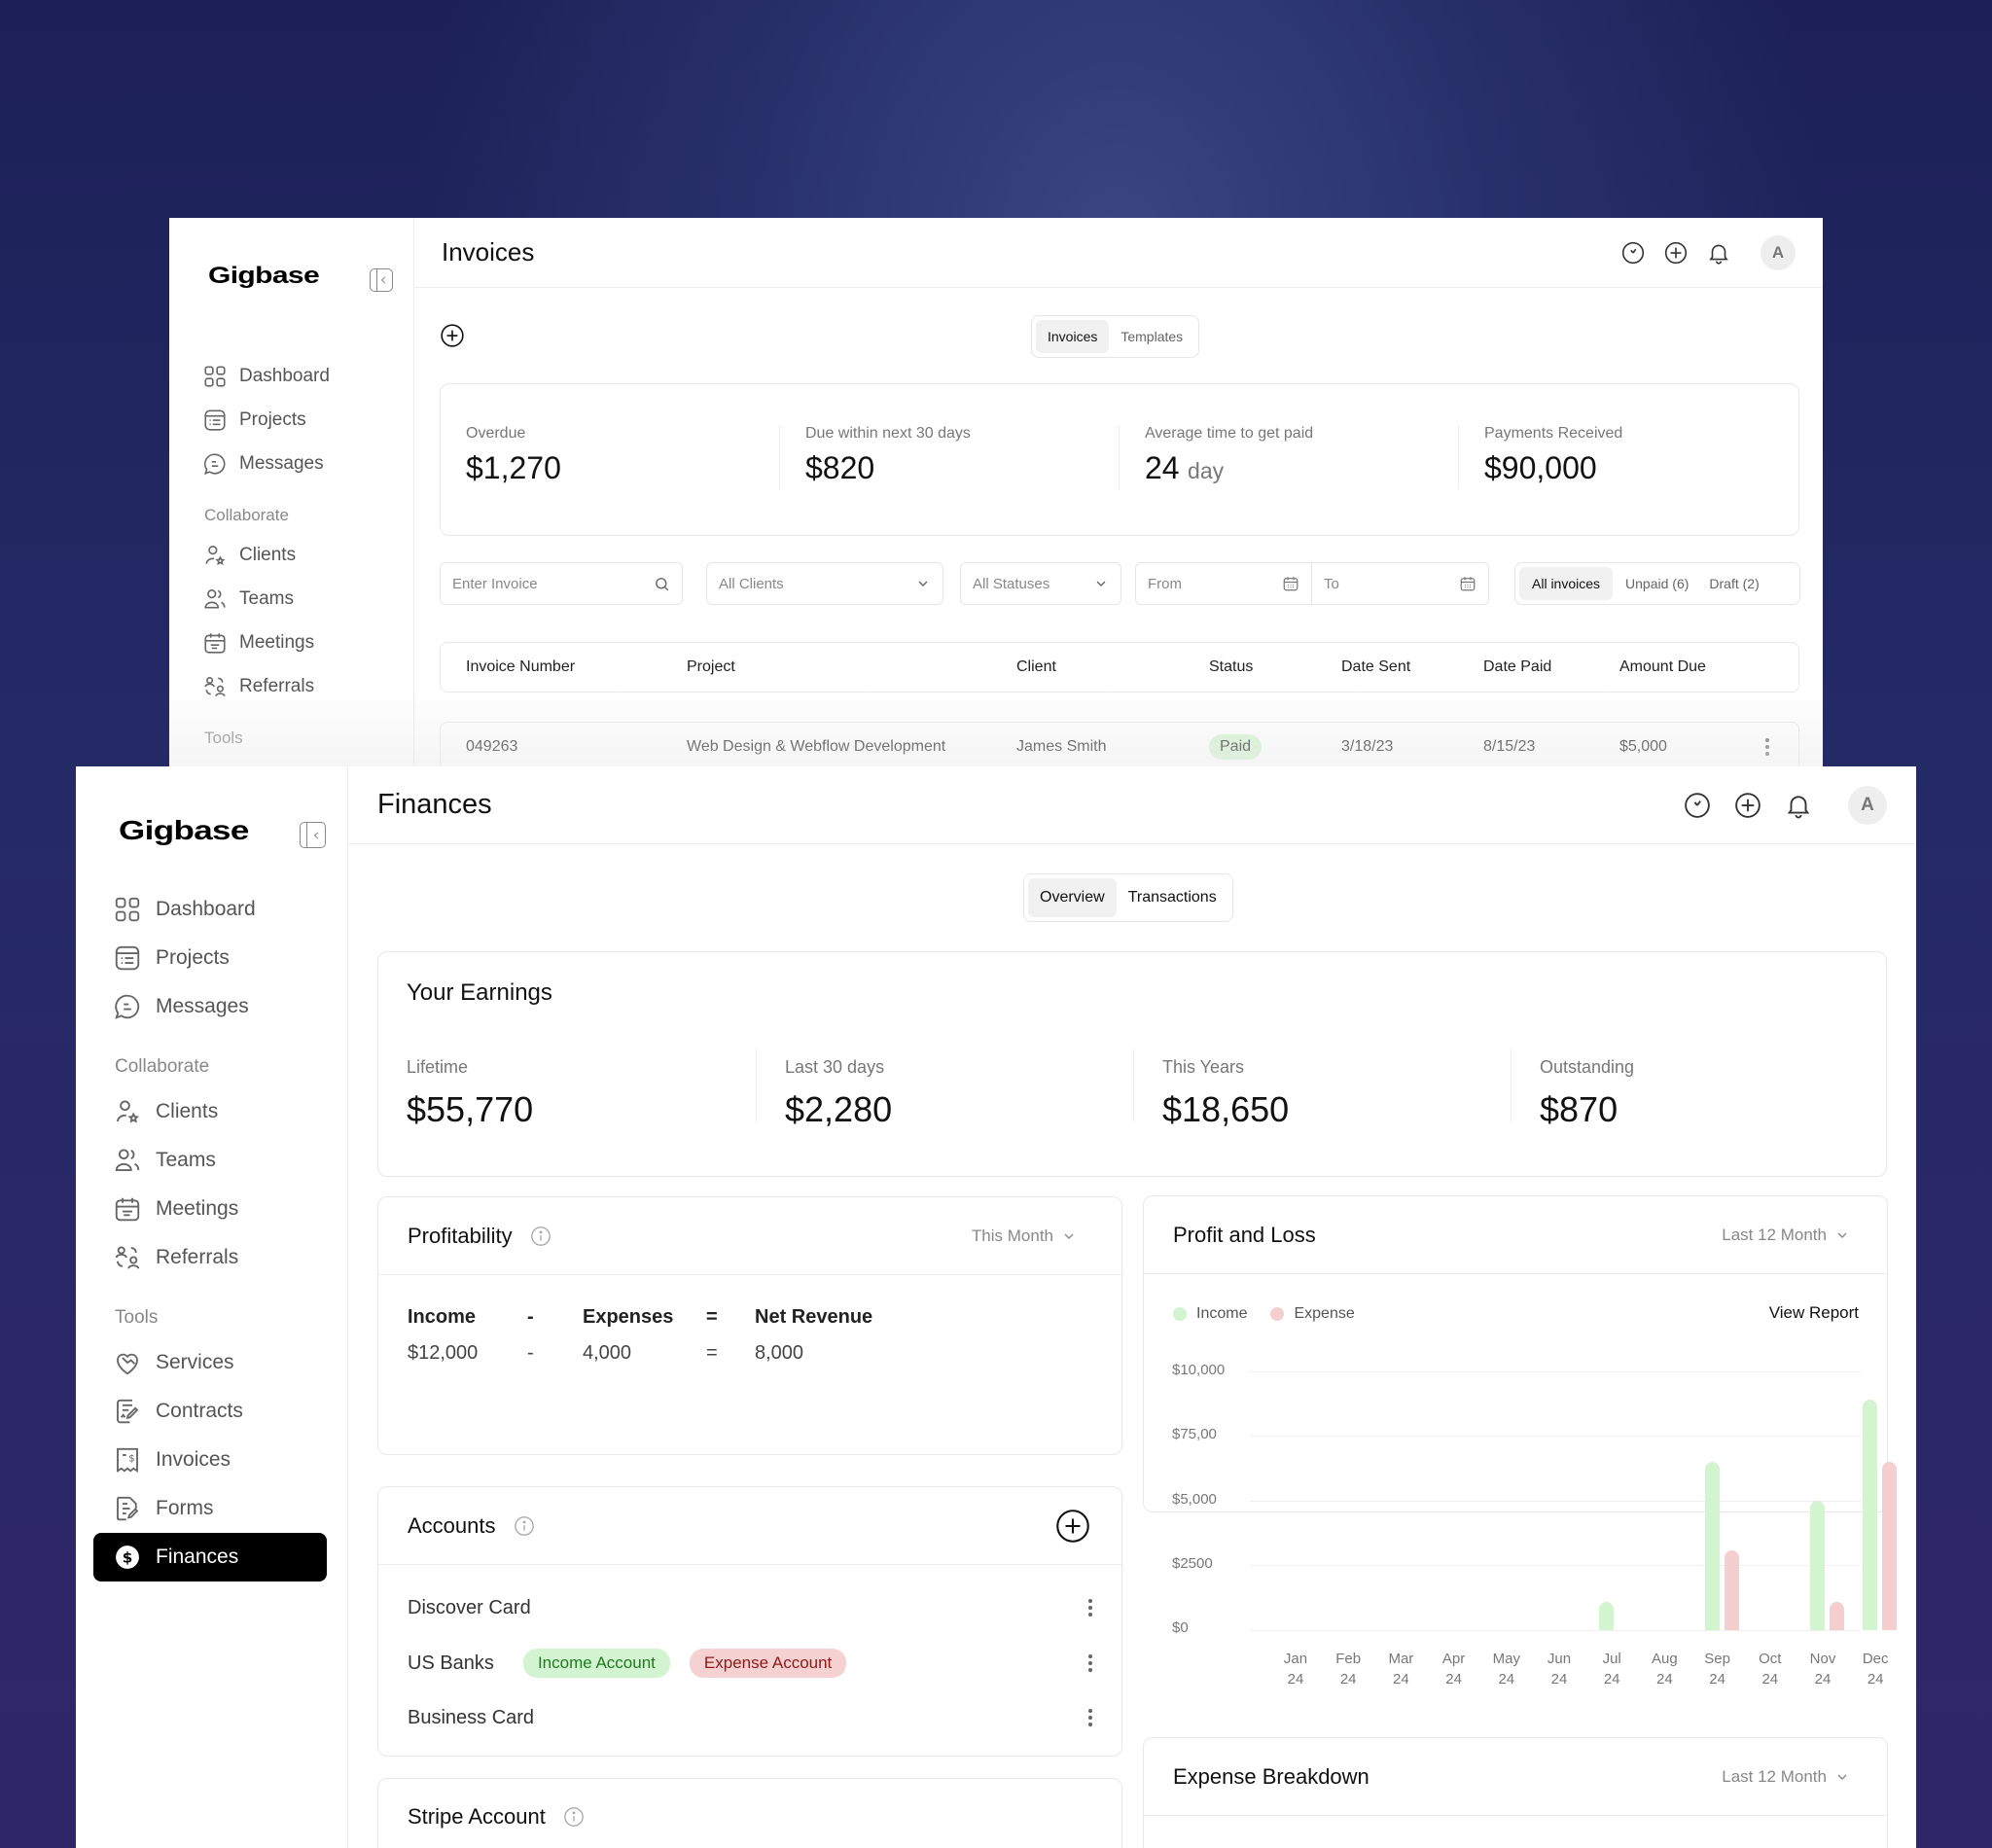 This screenshot has width=1992, height=1848. What do you see at coordinates (1331, 584) in the screenshot?
I see `to-placeholder: To` at bounding box center [1331, 584].